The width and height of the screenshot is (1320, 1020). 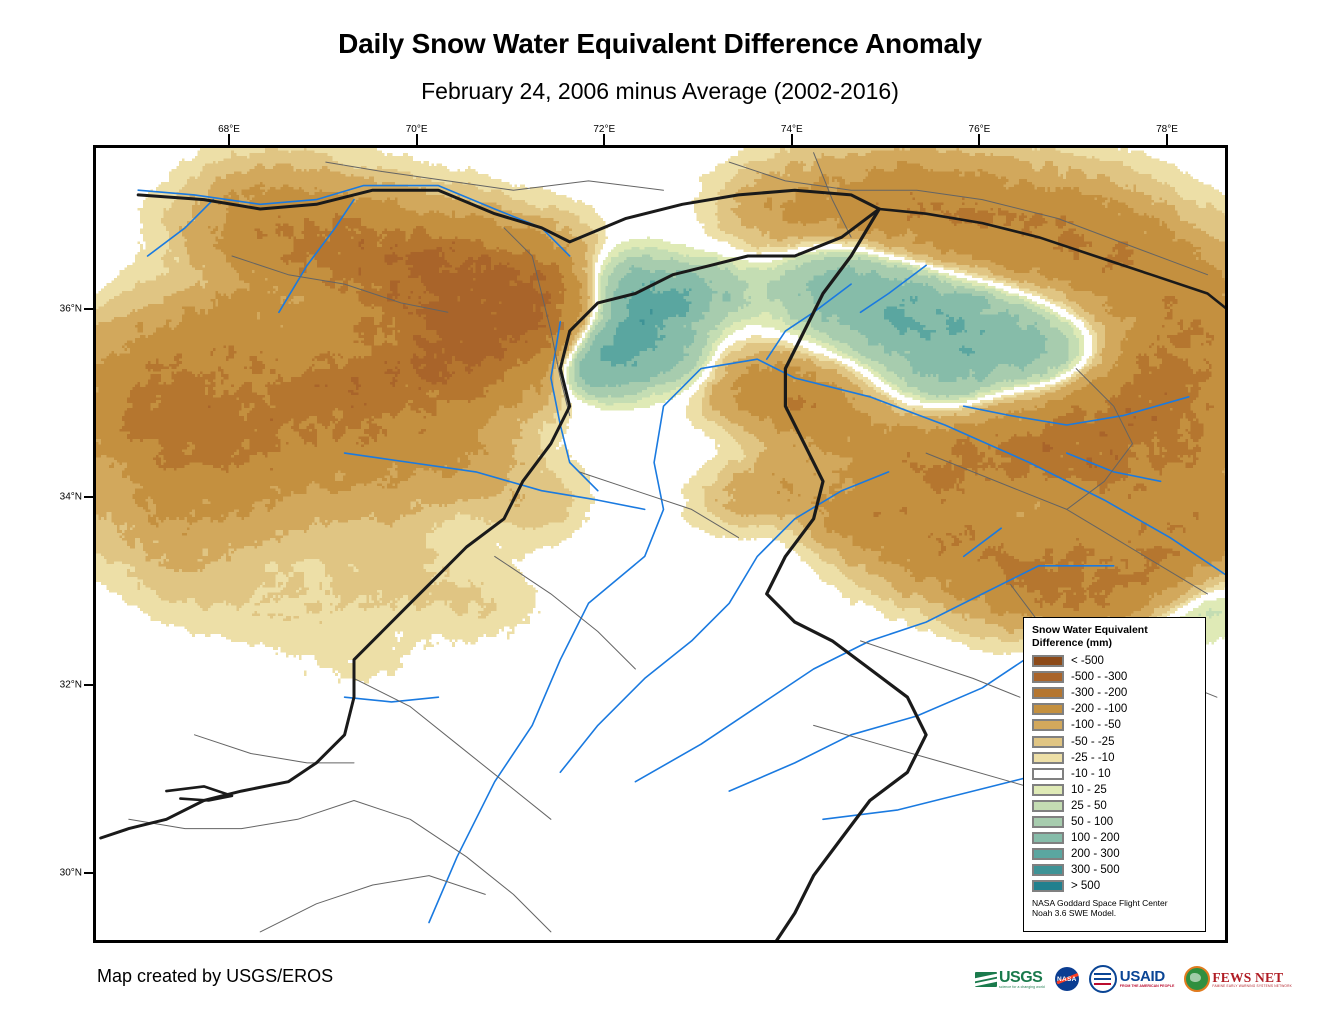 I want to click on legend-row: 10 - 25, so click(x=1115, y=790).